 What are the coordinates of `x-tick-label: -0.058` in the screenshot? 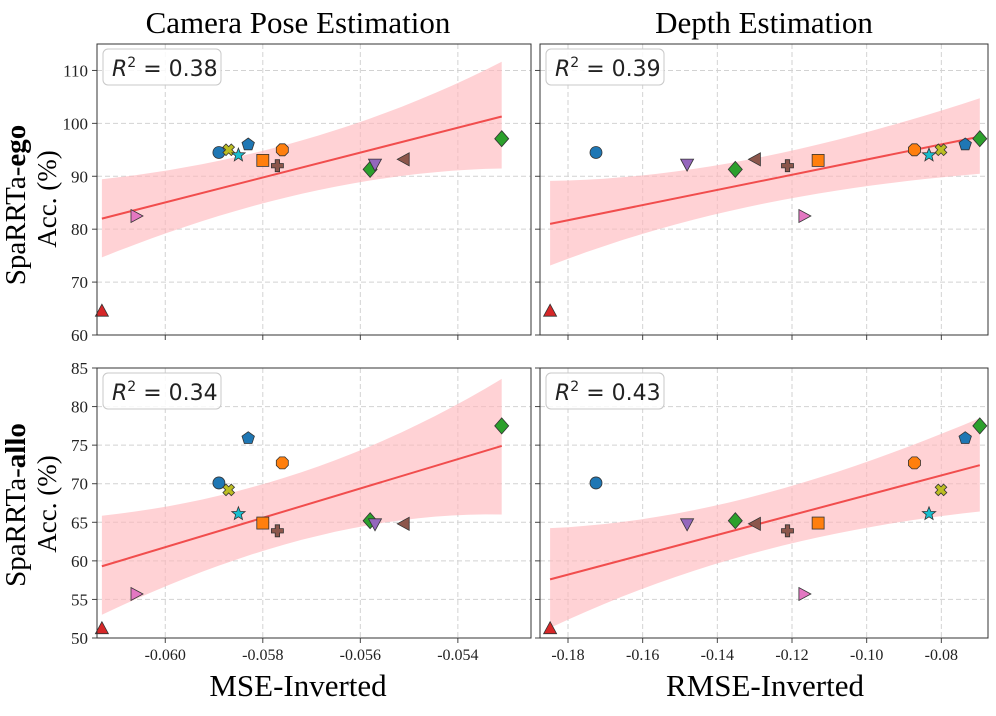 It's located at (262, 655).